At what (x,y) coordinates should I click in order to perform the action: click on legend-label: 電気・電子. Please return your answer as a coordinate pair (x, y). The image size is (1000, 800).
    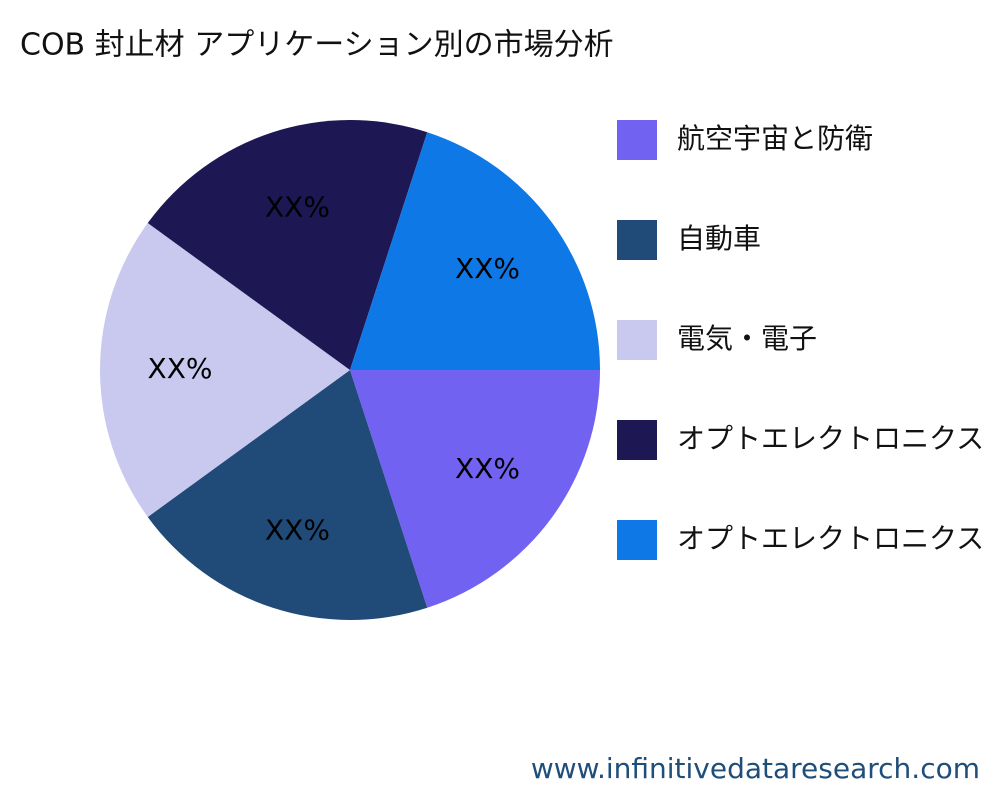
    Looking at the image, I should click on (747, 338).